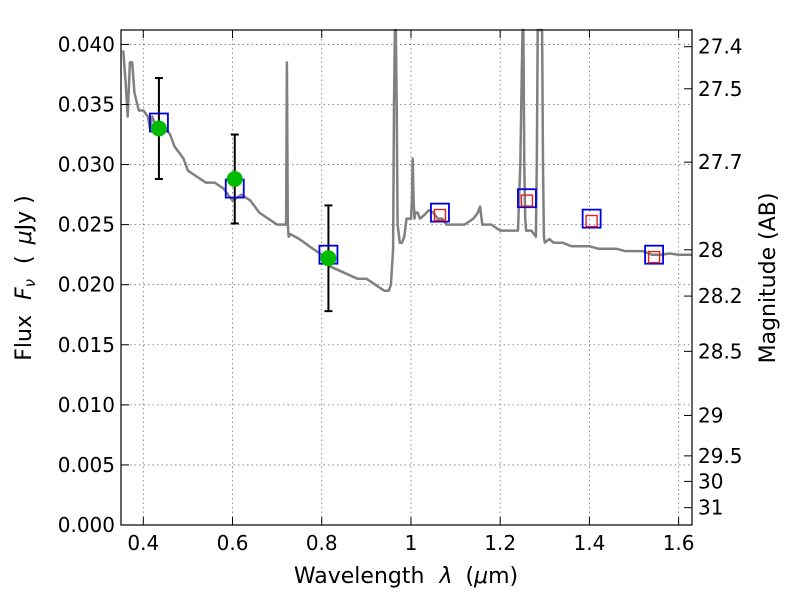  Describe the element at coordinates (411, 543) in the screenshot. I see `x-tick-label: 1` at that location.